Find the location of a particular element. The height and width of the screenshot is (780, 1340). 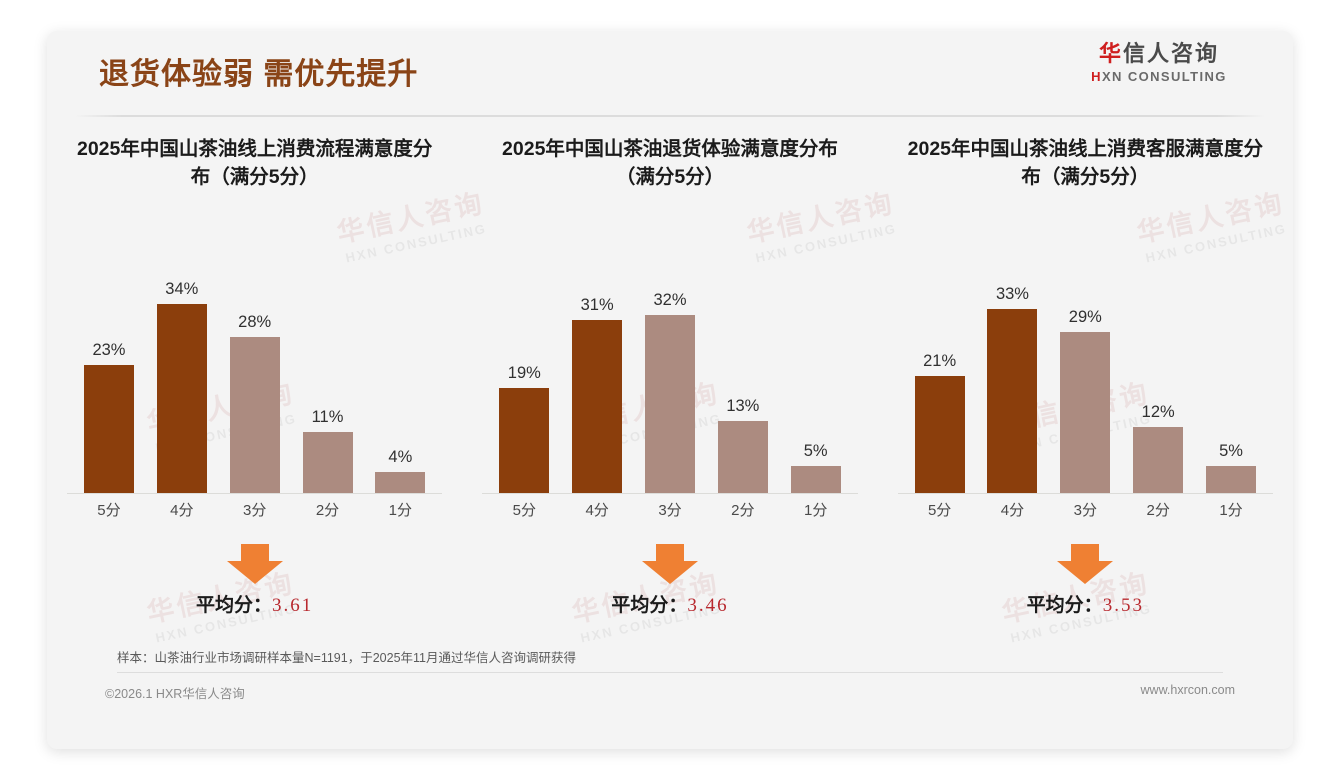

bar-value-label: 34% is located at coordinates (182, 288).